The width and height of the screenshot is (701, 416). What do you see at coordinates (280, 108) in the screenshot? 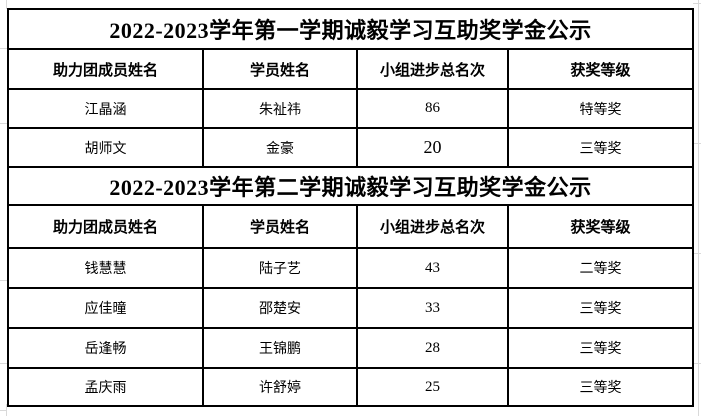
I see `student-name-cell: 朱祉祎` at bounding box center [280, 108].